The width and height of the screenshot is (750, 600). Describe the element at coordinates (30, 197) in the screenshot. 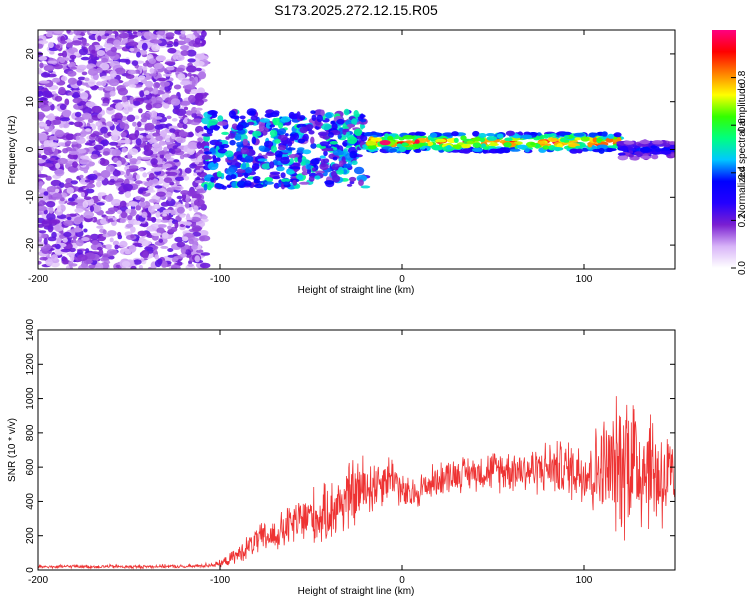

I see `spectrogram-y-tick-label: -10` at that location.